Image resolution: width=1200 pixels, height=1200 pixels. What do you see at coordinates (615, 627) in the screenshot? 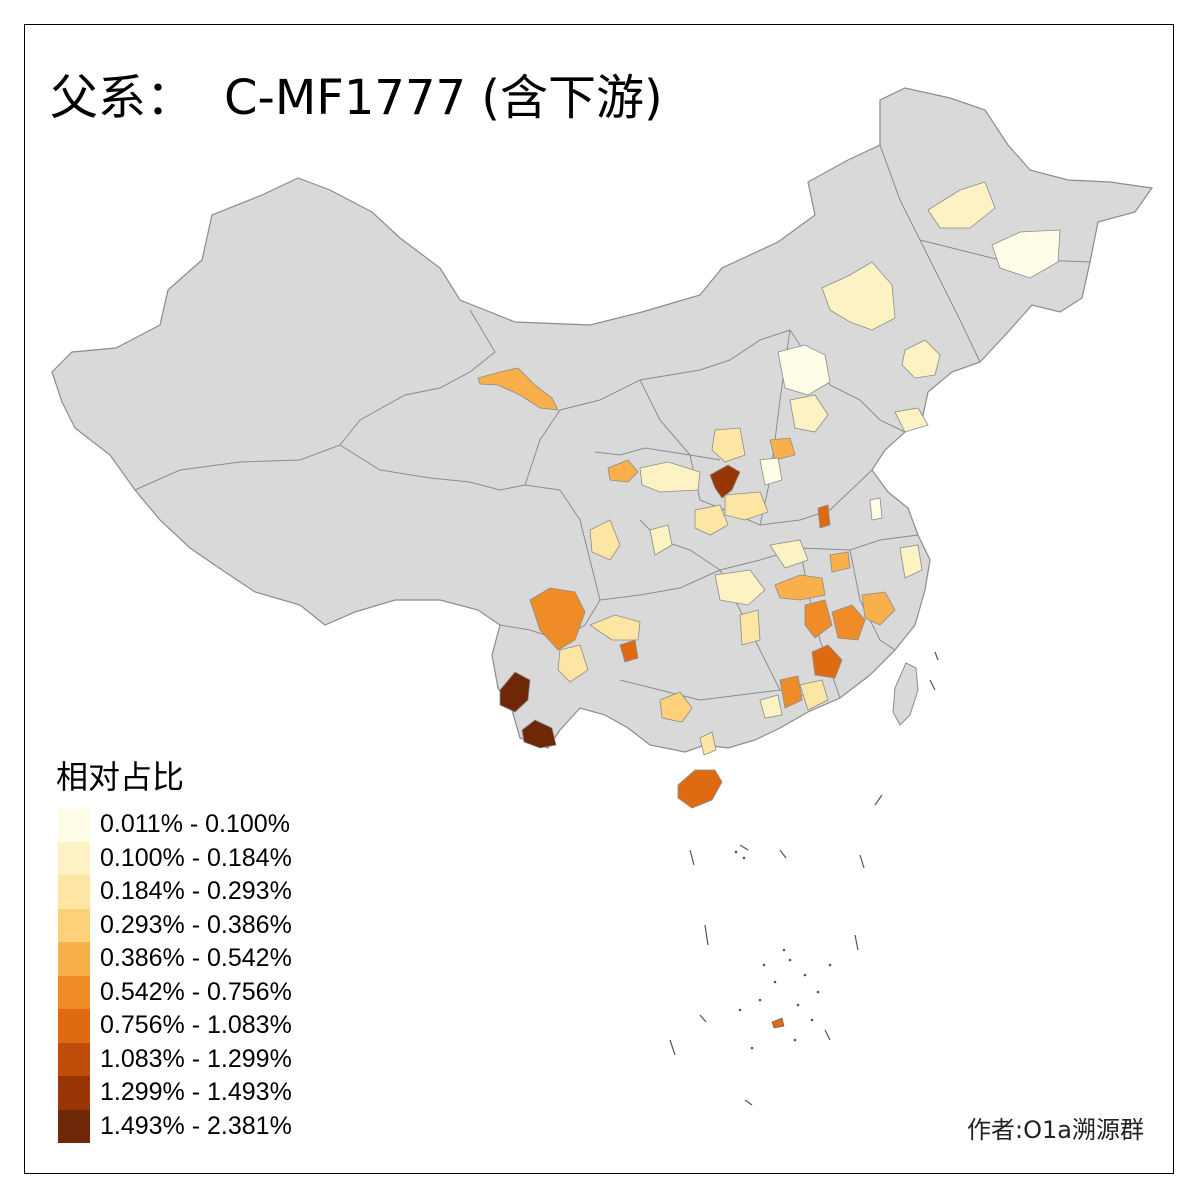
I see `region-yunnan-north` at bounding box center [615, 627].